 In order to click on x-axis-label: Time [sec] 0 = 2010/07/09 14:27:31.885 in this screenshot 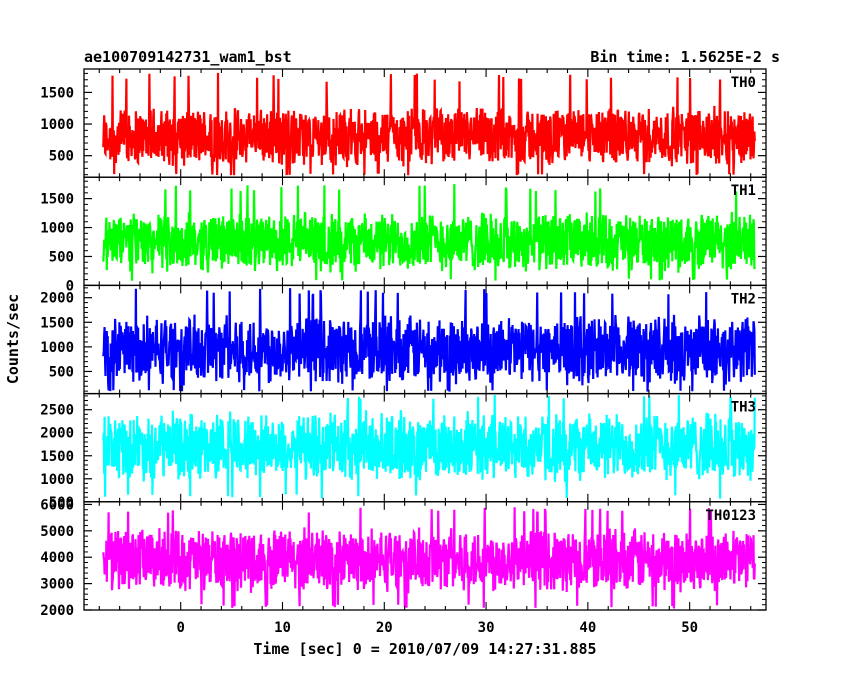, I will do `click(424, 649)`.